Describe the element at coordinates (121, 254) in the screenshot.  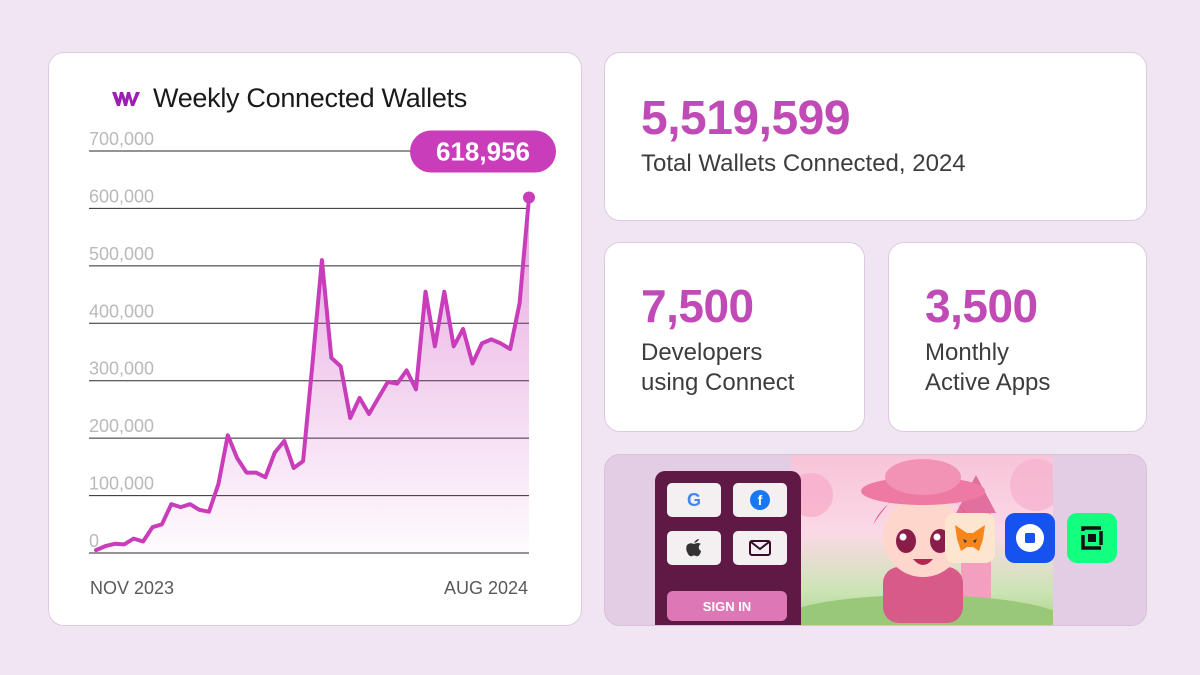
I see `y-tick-label: 500,000` at that location.